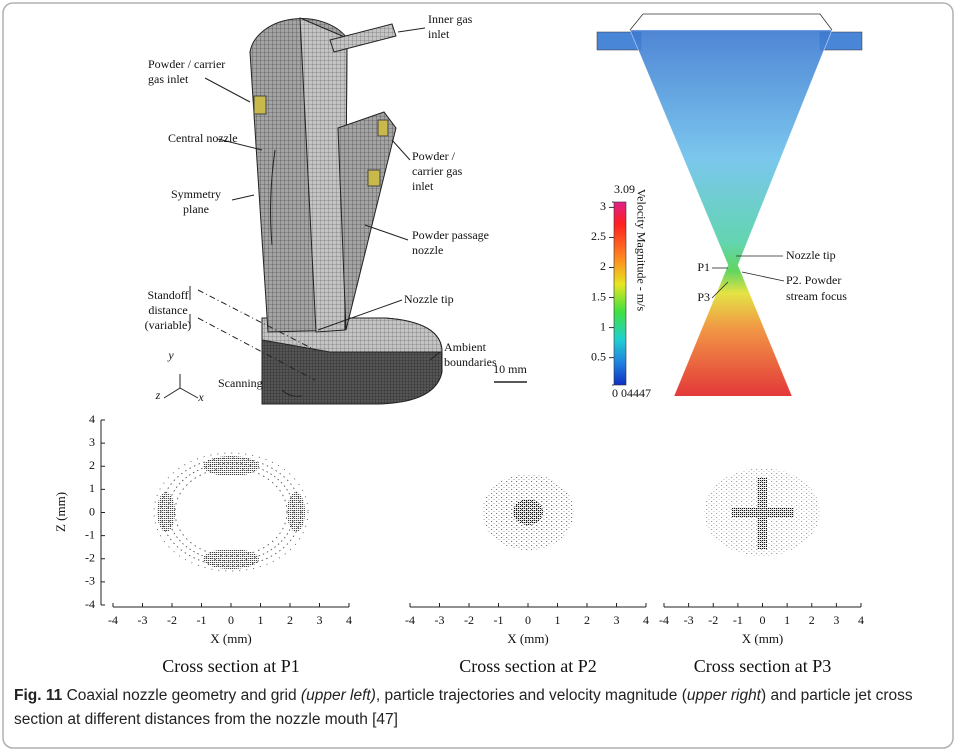 This screenshot has width=956, height=752. I want to click on velocity-drawing, so click(729, 205).